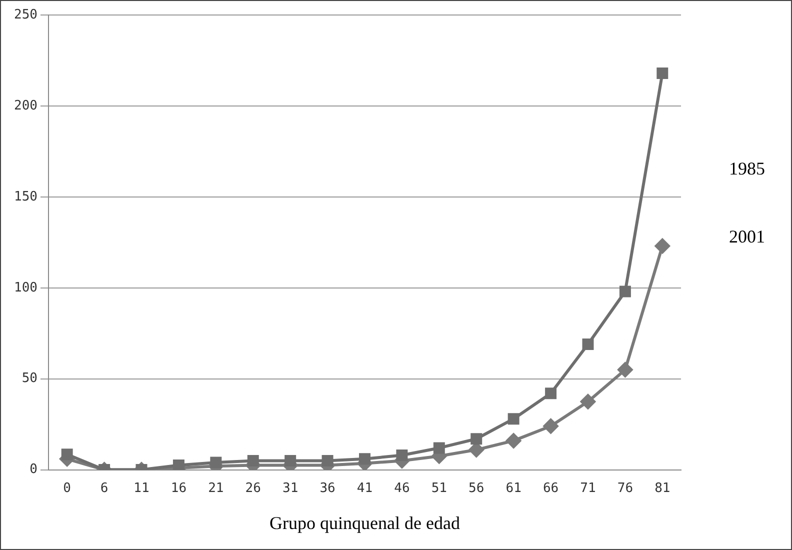 The width and height of the screenshot is (792, 550). What do you see at coordinates (747, 236) in the screenshot?
I see `text: 2001` at bounding box center [747, 236].